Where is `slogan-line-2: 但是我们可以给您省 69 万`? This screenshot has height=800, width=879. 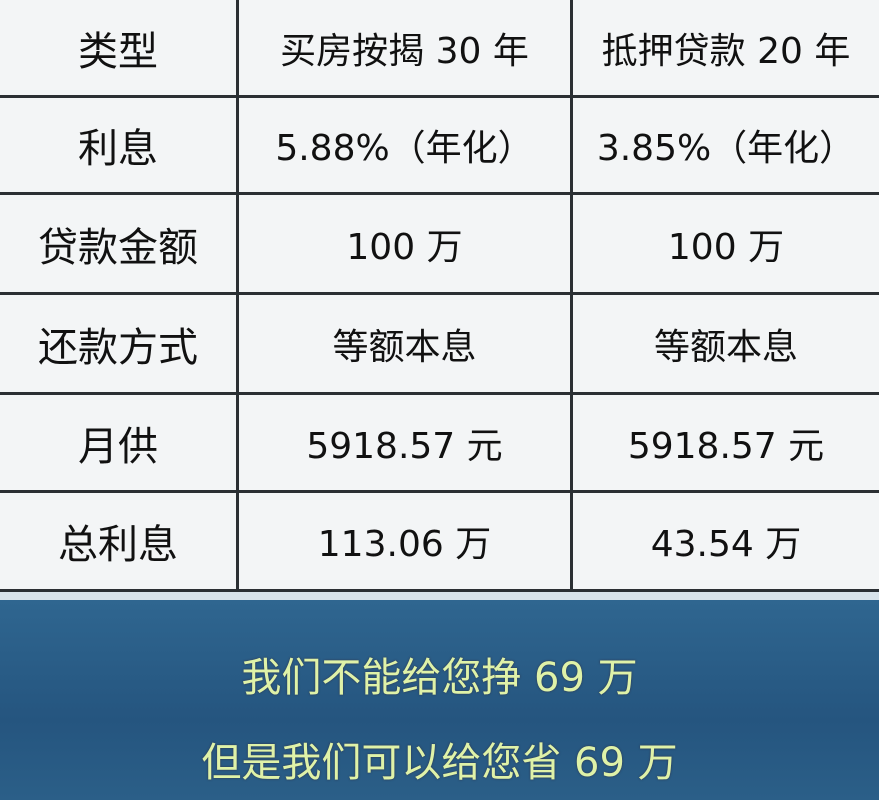
slogan-line-2: 但是我们可以给您省 69 万 is located at coordinates (439, 763).